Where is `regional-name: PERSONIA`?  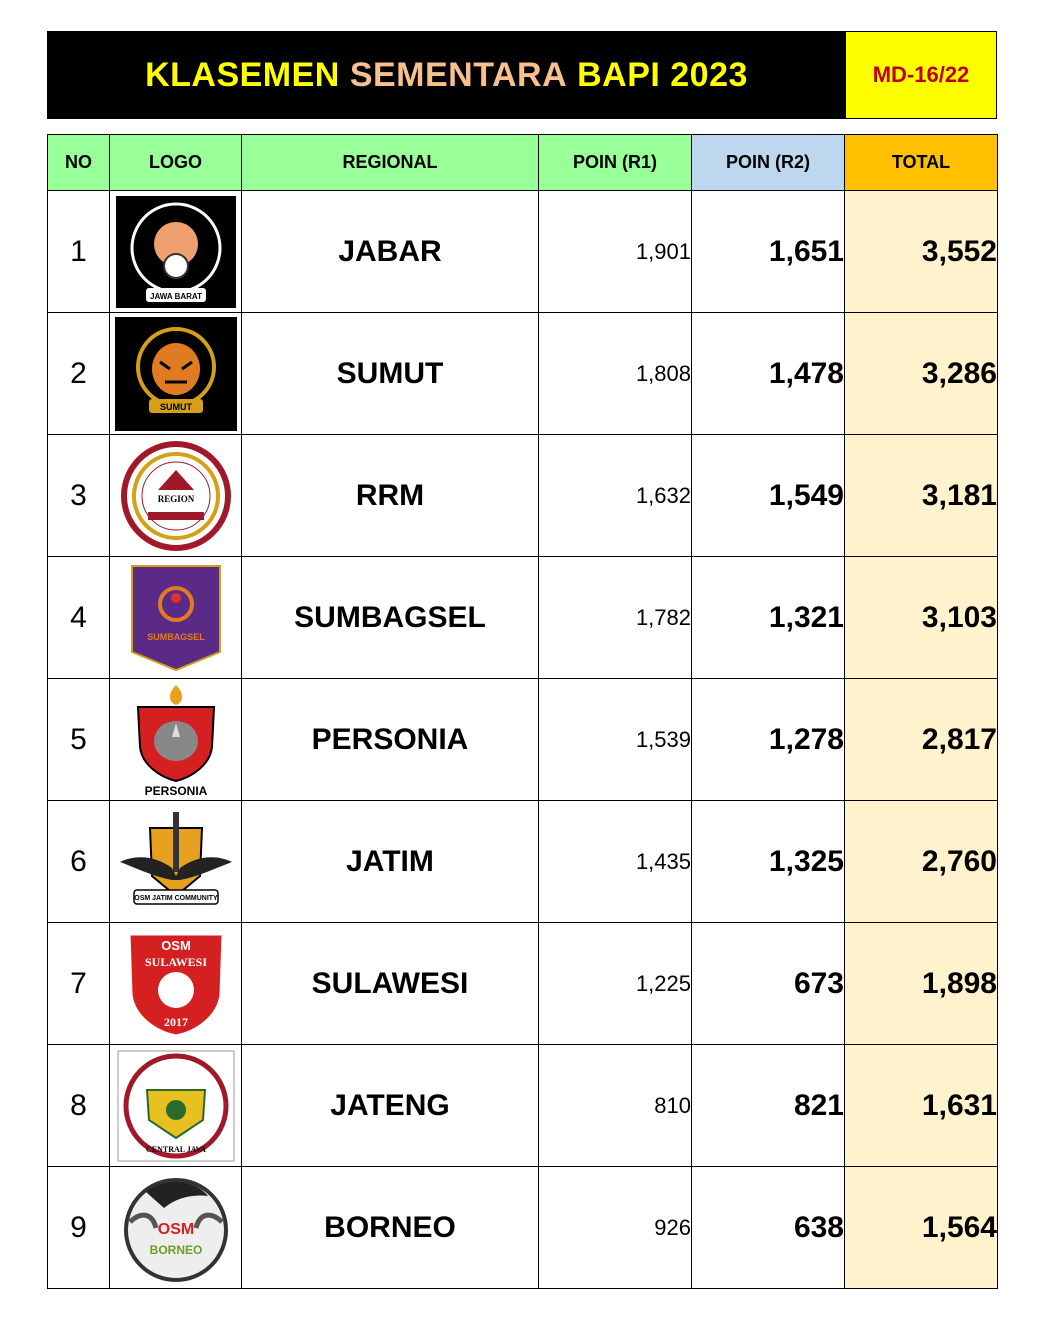
regional-name: PERSONIA is located at coordinates (390, 739).